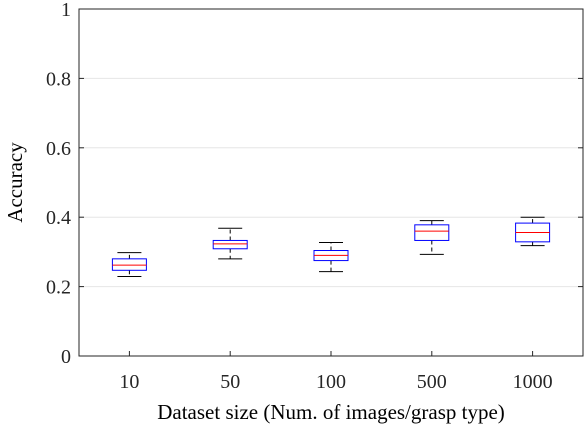 This screenshot has height=428, width=586. Describe the element at coordinates (66, 357) in the screenshot. I see `y-tick-label: 0` at that location.